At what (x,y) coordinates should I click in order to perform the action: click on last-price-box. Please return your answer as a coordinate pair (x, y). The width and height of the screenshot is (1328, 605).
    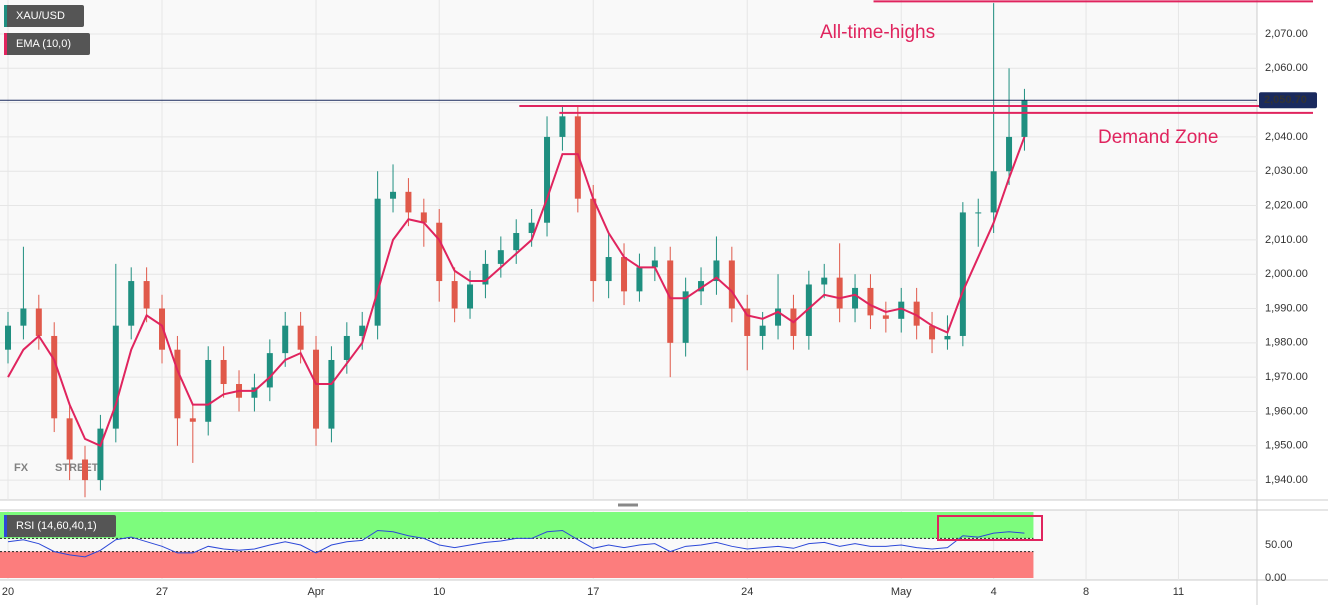
    Looking at the image, I should click on (1288, 100).